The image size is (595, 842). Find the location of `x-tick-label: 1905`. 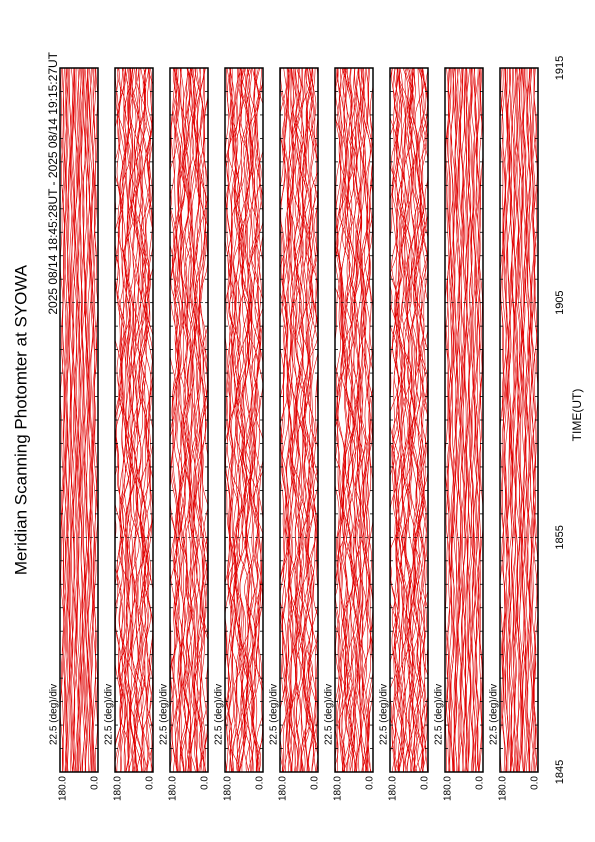

x-tick-label: 1905 is located at coordinates (560, 302).